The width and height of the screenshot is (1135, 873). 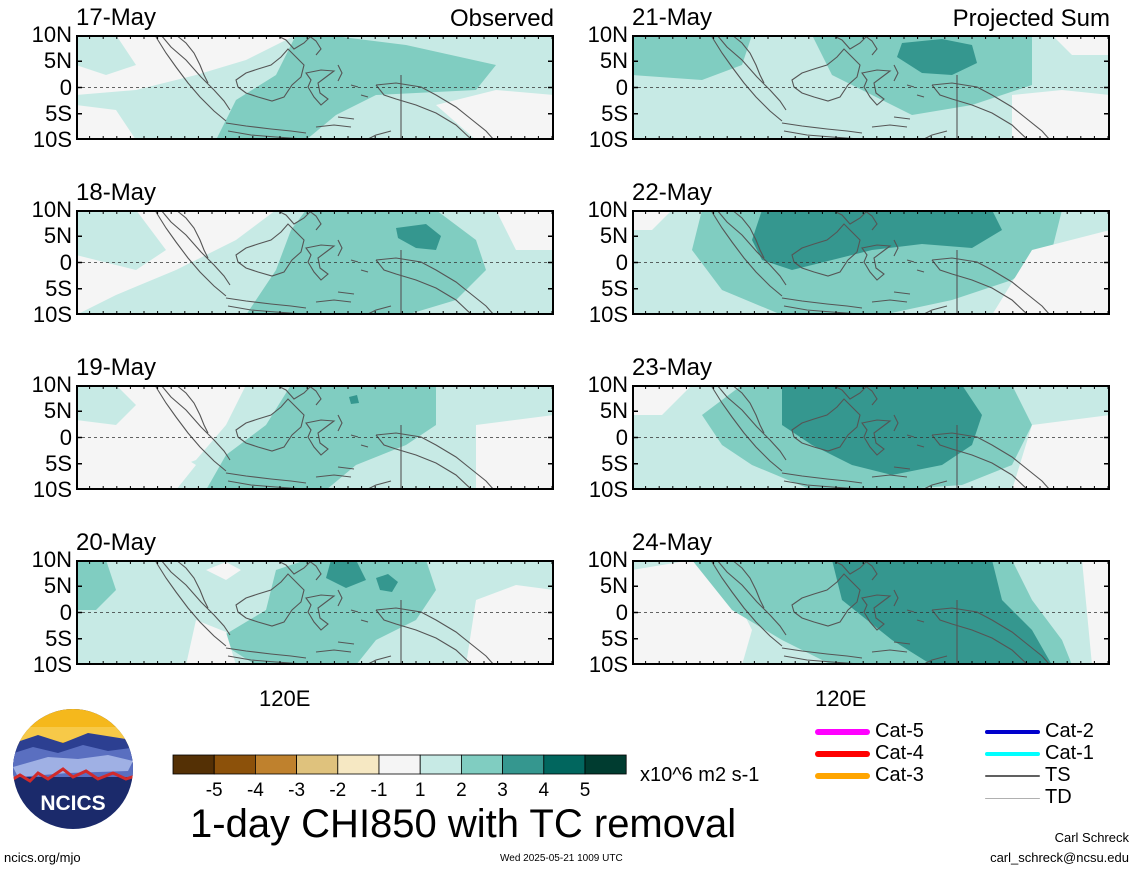 I want to click on panel-corner-label: Observed, so click(x=501, y=18).